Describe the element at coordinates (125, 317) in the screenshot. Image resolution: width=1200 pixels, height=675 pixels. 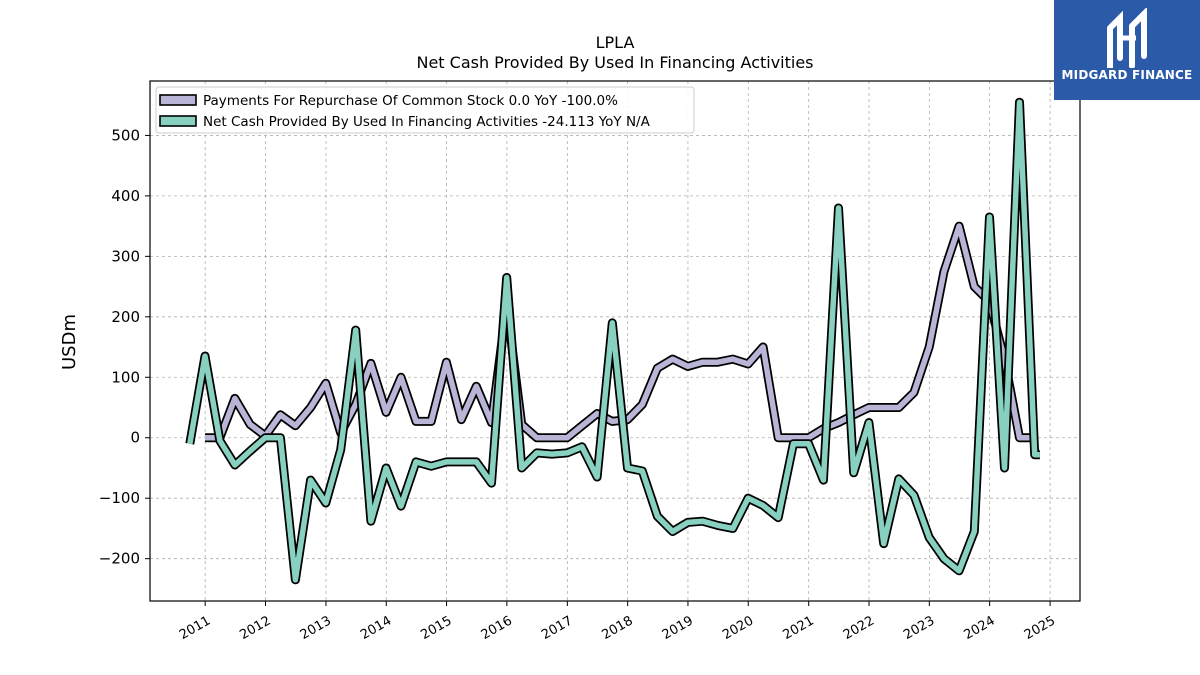
I see `y-tick-label: 200` at that location.